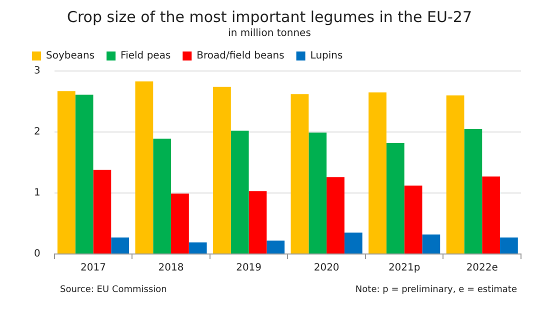  Describe the element at coordinates (269, 33) in the screenshot. I see `chart-subtitle: in million tonnes` at that location.